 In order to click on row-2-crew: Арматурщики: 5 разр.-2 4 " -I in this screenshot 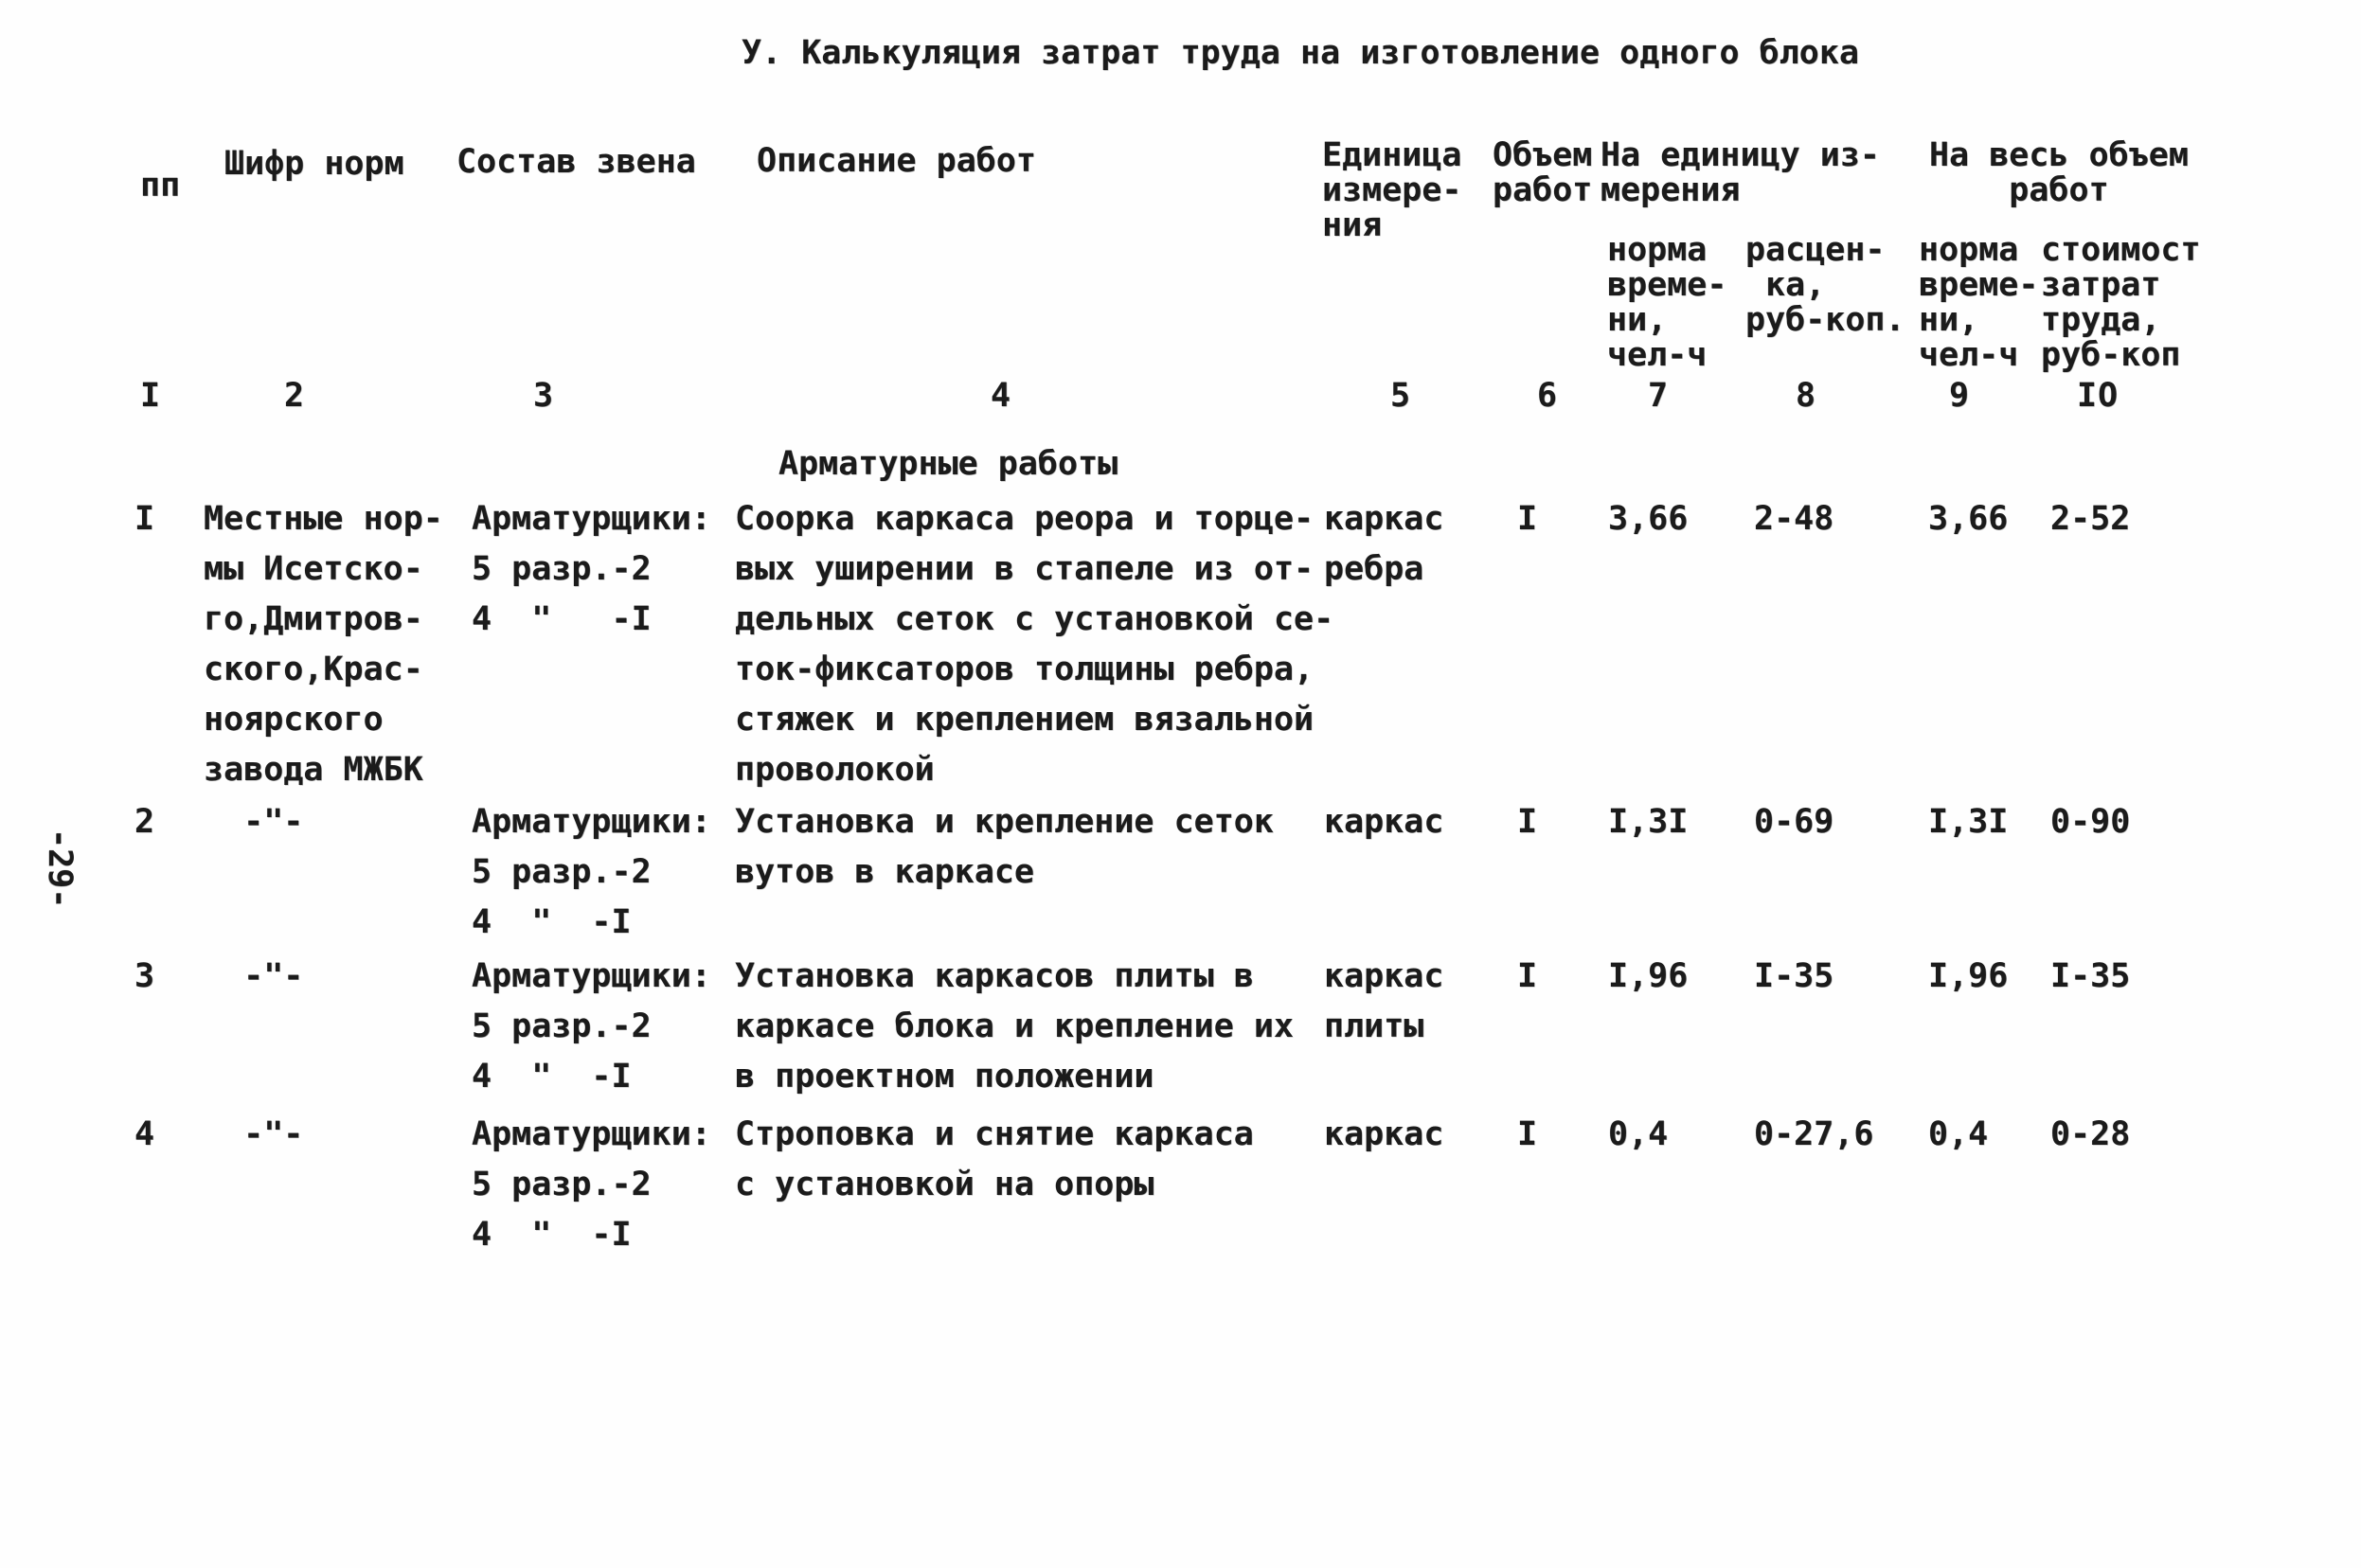, I will do `click(591, 872)`.